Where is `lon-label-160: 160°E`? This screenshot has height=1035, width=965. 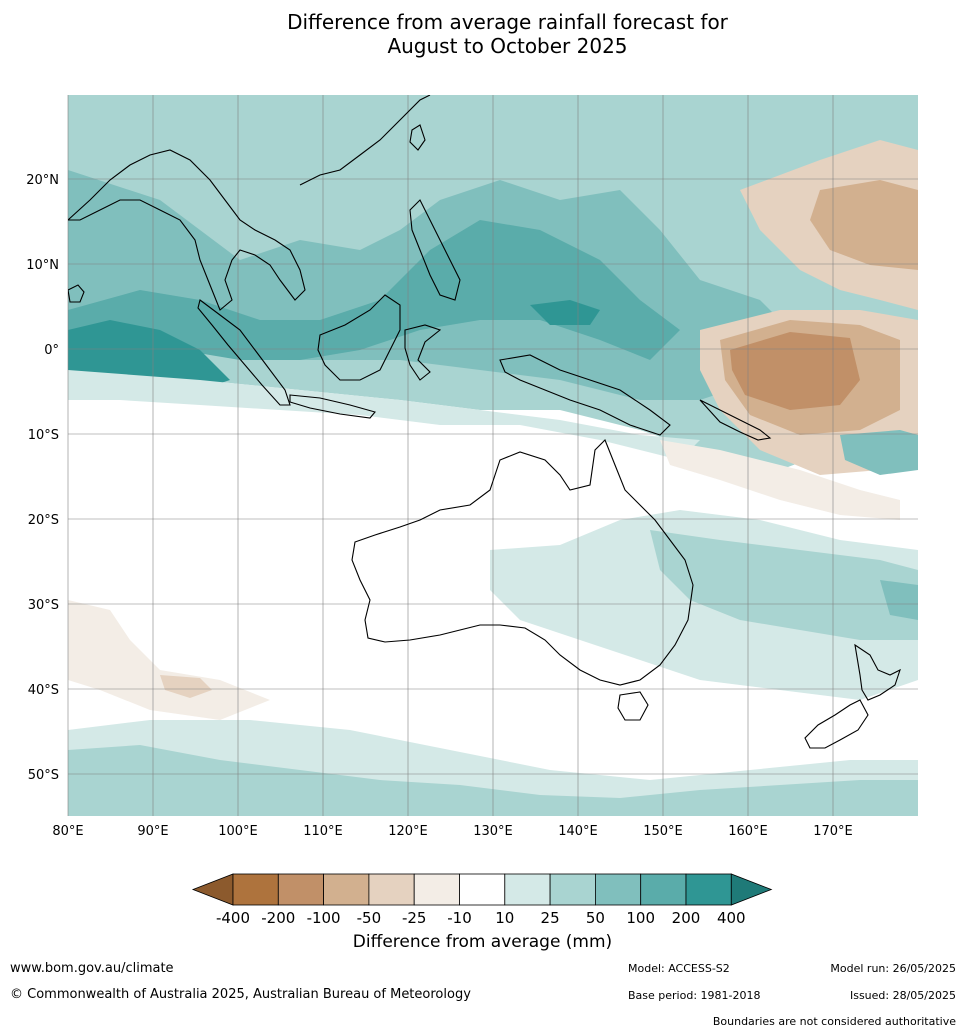 lon-label-160: 160°E is located at coordinates (748, 831).